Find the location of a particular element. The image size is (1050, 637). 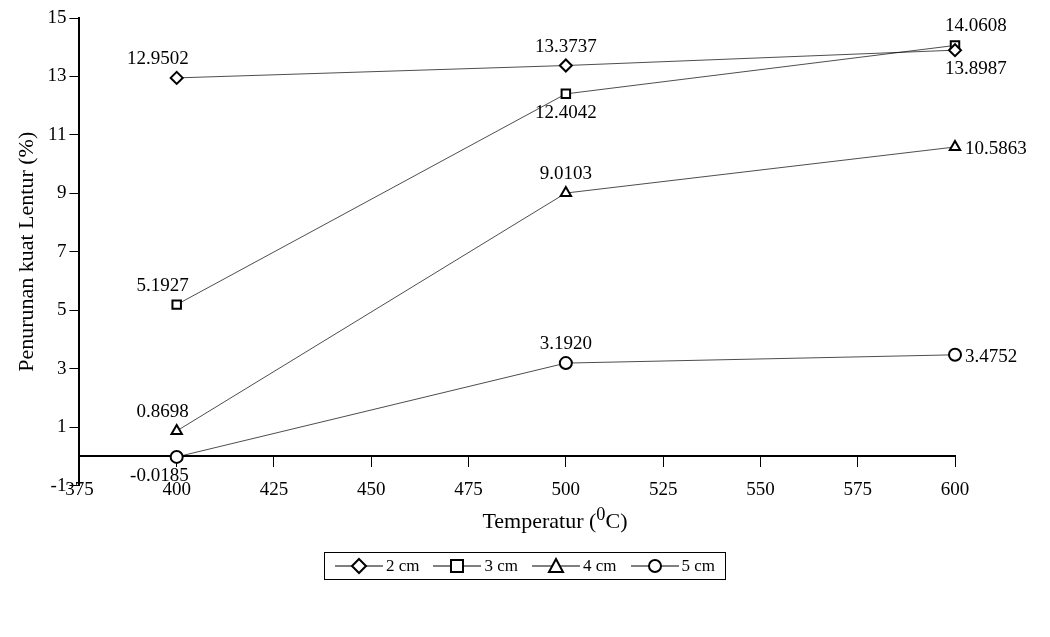

data-label: 14.0608 is located at coordinates (976, 25).